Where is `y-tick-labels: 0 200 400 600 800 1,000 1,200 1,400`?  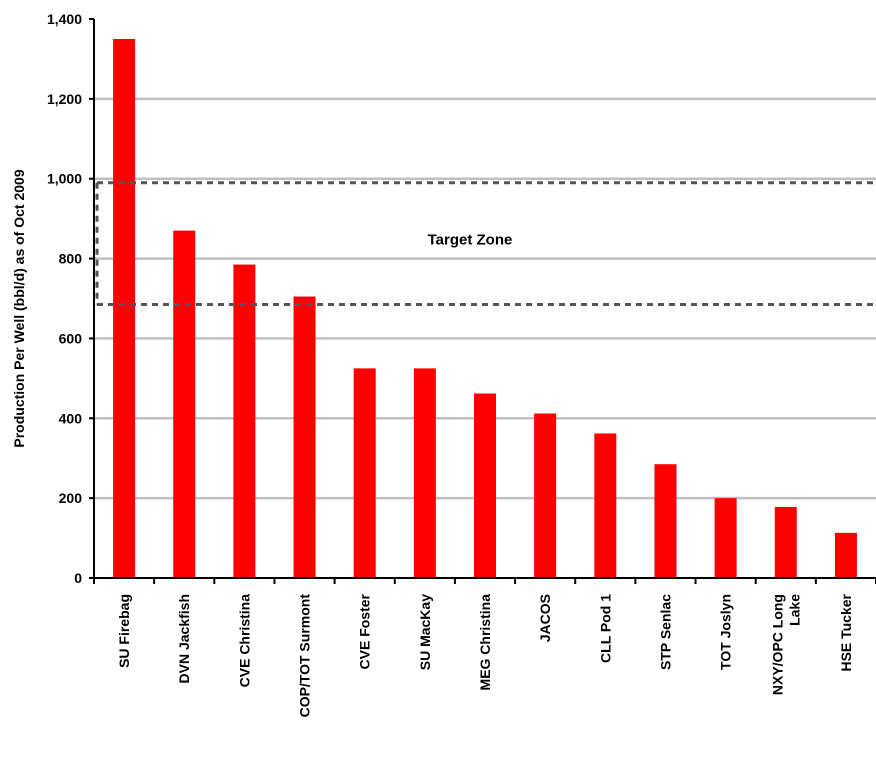
y-tick-labels: 0 200 400 600 800 1,000 1,200 1,400 is located at coordinates (64, 298).